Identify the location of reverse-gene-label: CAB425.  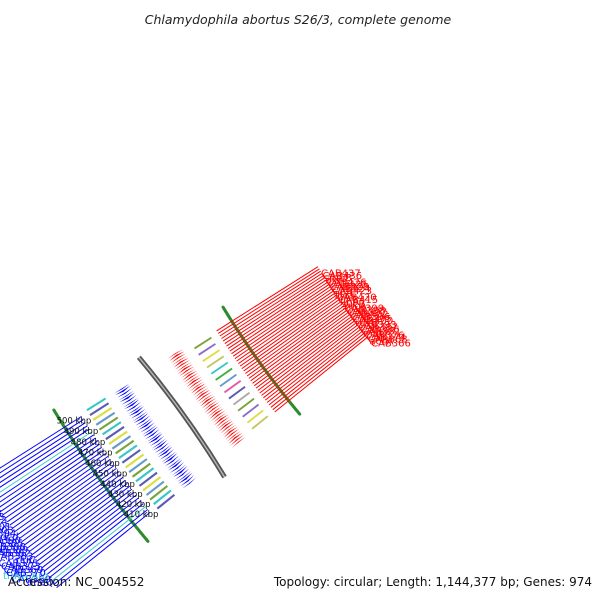
(348, 285).